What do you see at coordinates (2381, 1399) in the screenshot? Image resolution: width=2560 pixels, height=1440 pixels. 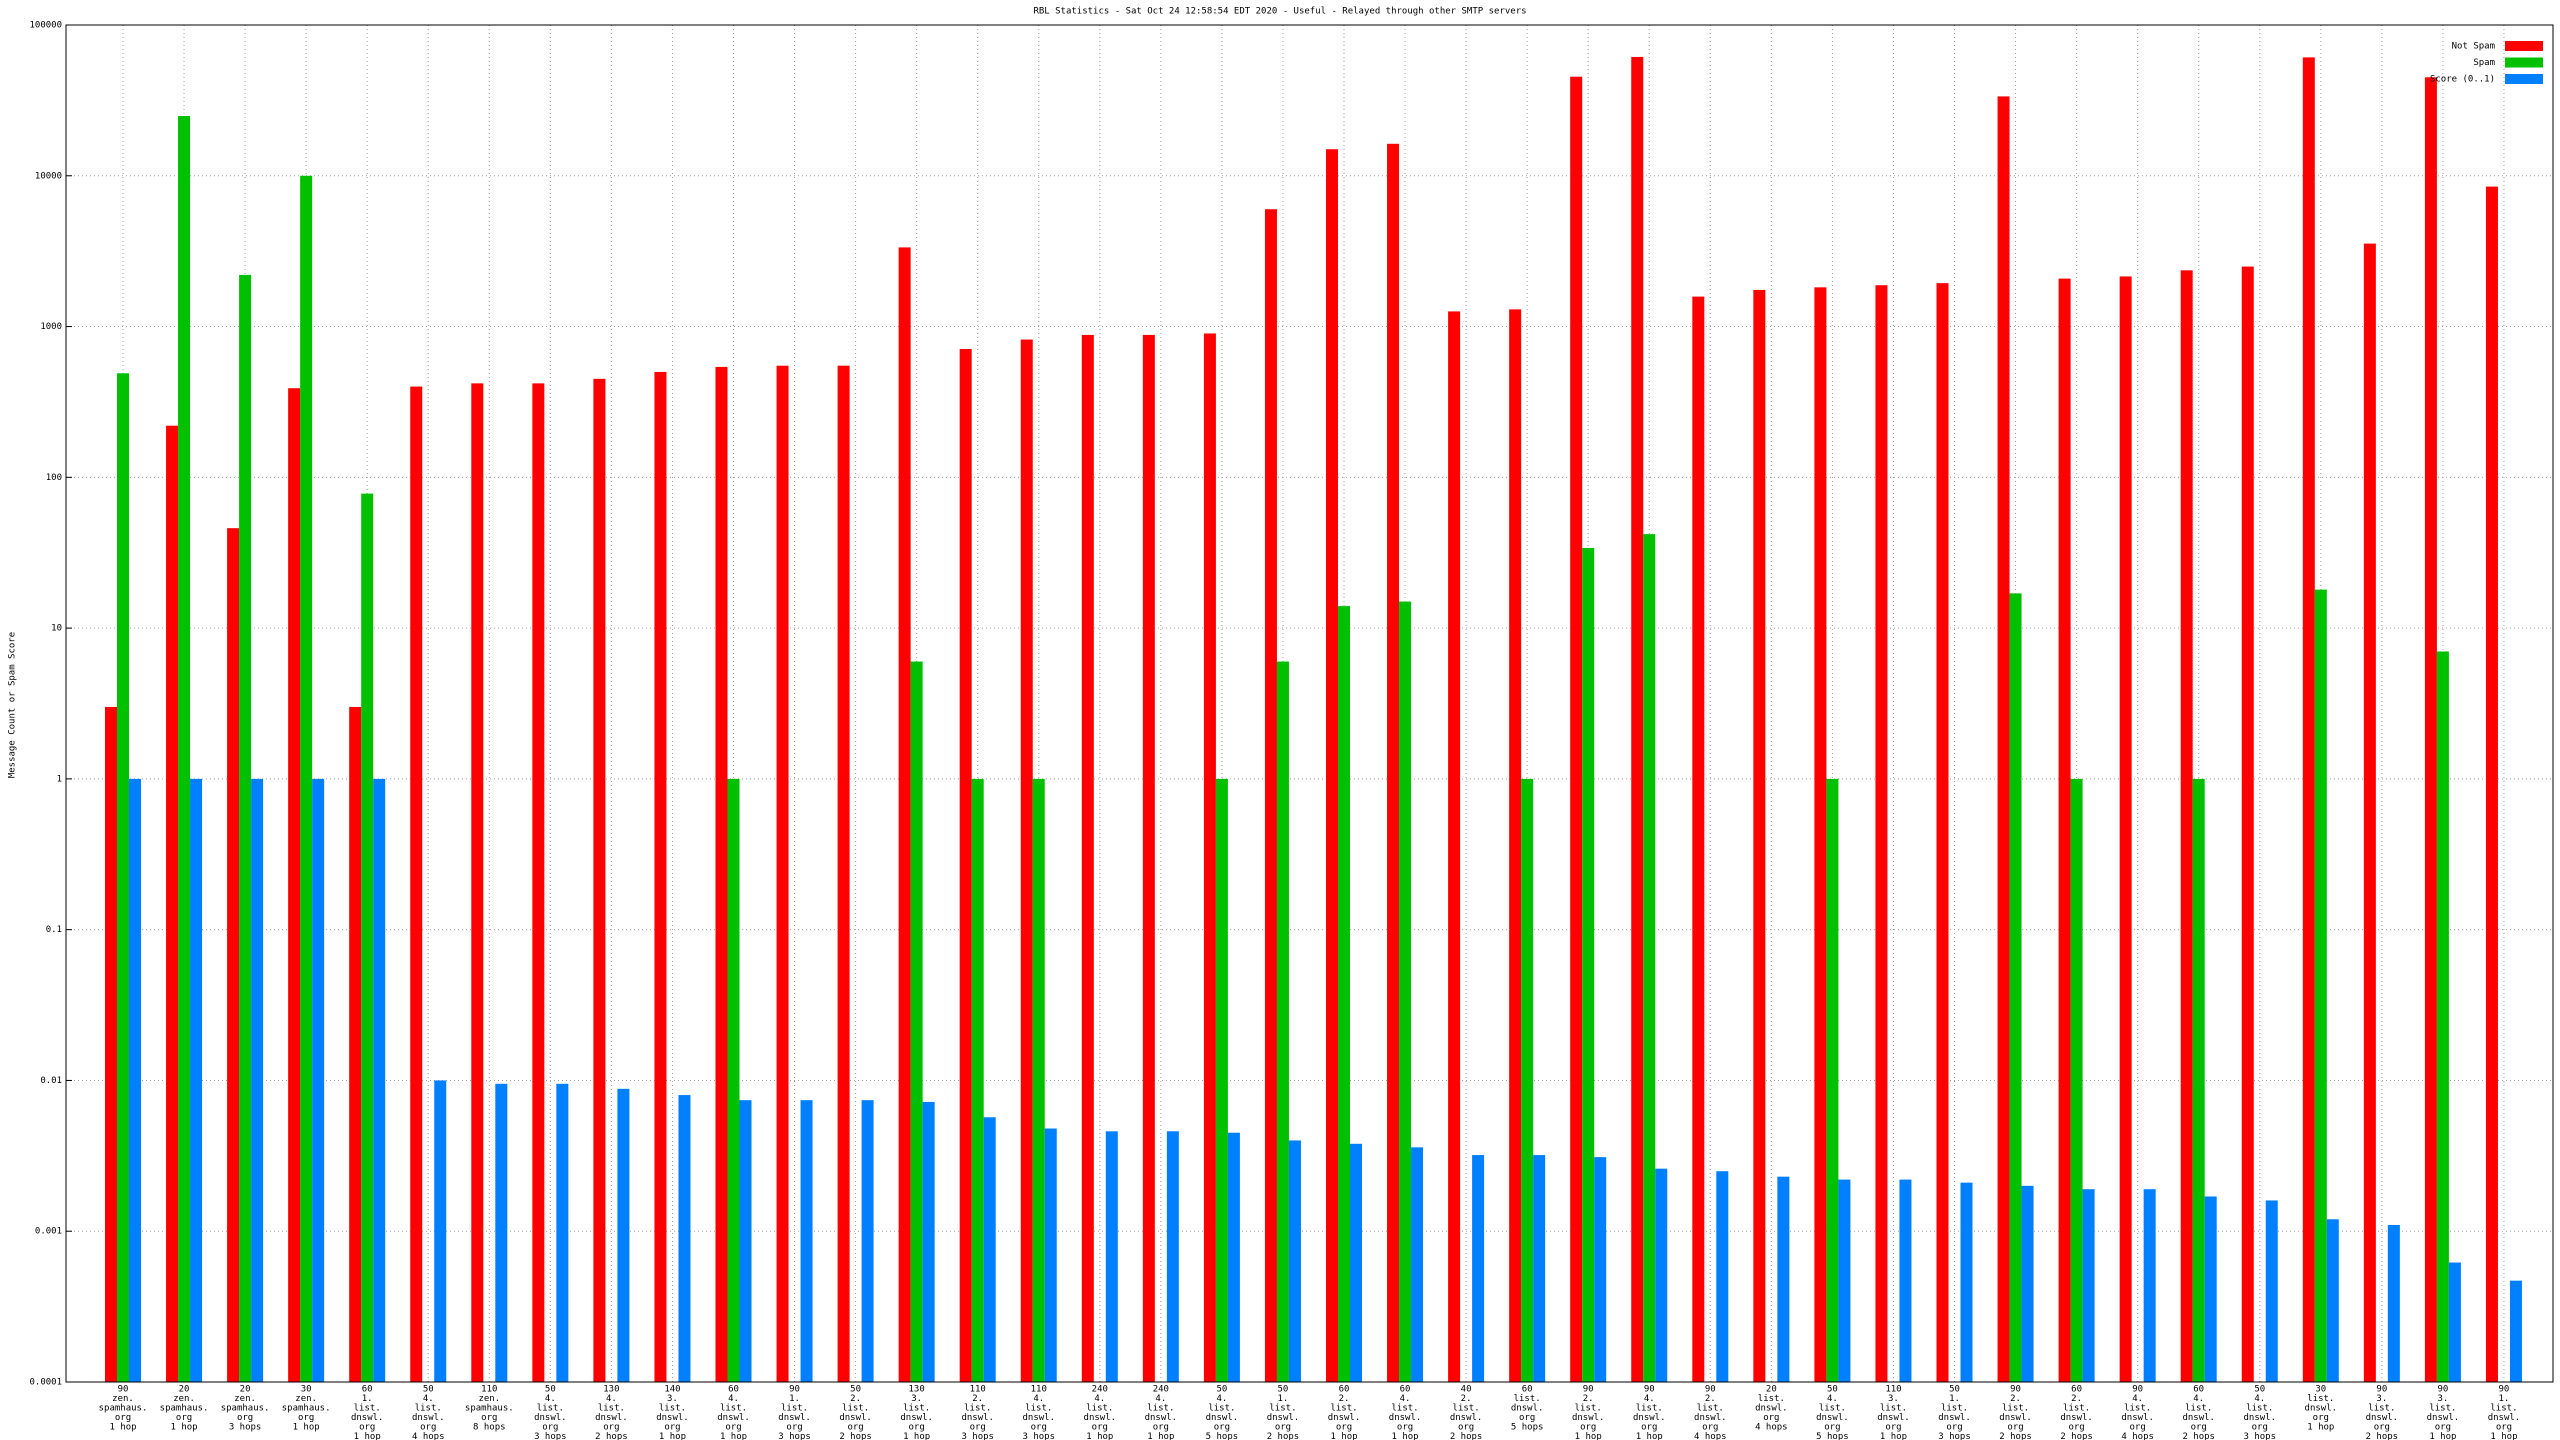 I see `x-tick-label: 3.` at bounding box center [2381, 1399].